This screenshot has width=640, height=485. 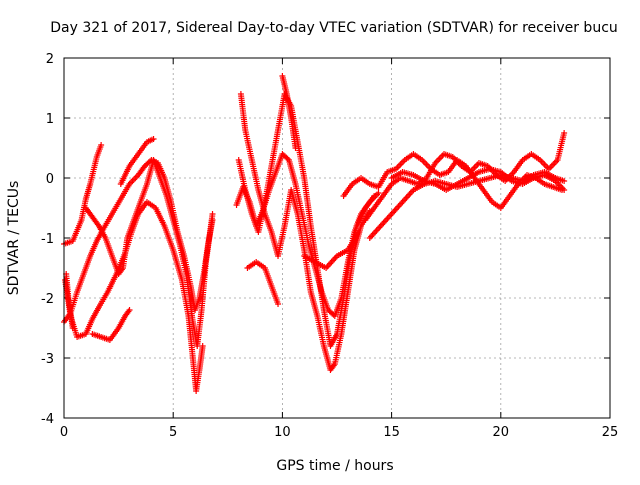 I want to click on y-axis-label: SDTVAR / TECUs, so click(x=14, y=238).